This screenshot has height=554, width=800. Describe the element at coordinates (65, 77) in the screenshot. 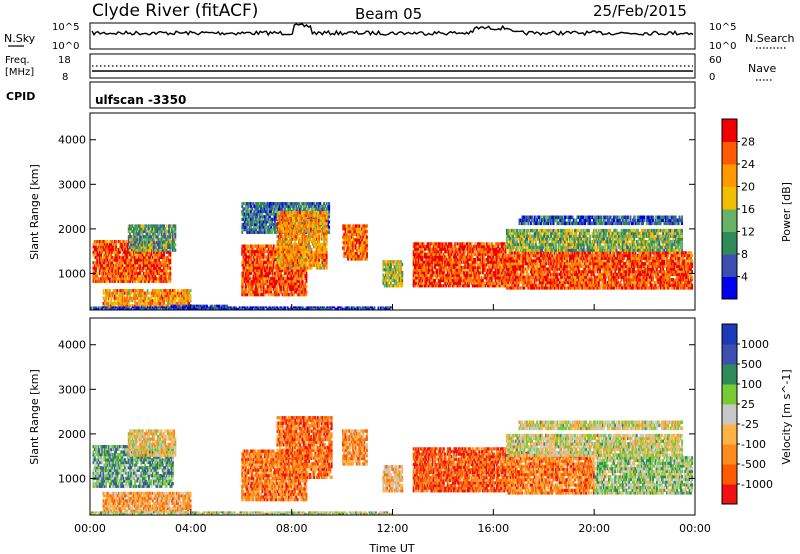

I see `freq-left-tick-bottom: 8` at that location.